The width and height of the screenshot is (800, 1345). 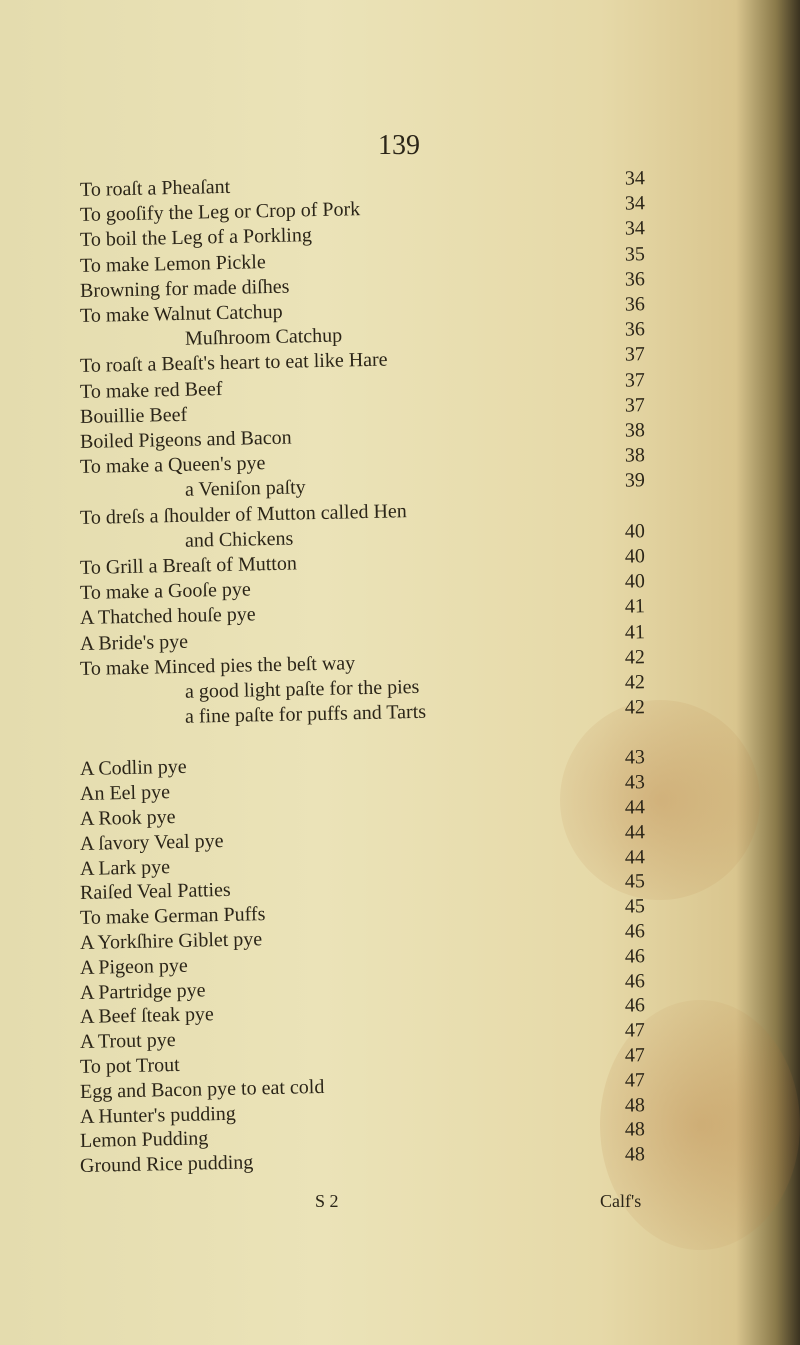 I want to click on entry-title: a good light paſte for the pies, so click(x=302, y=689).